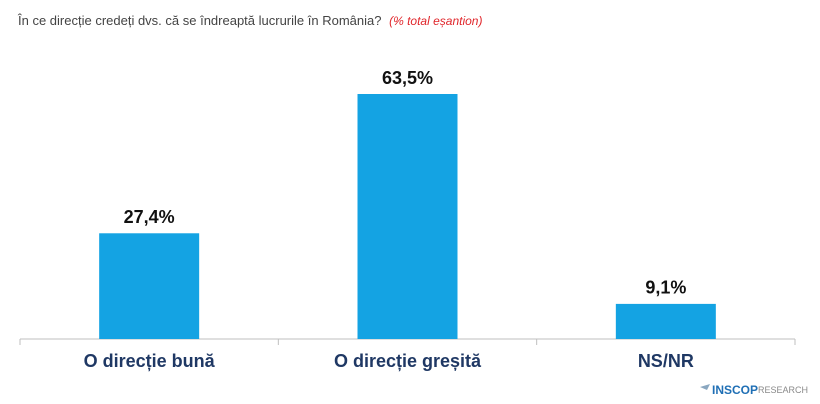 The image size is (820, 404). I want to click on value-label: 63,5%, so click(407, 78).